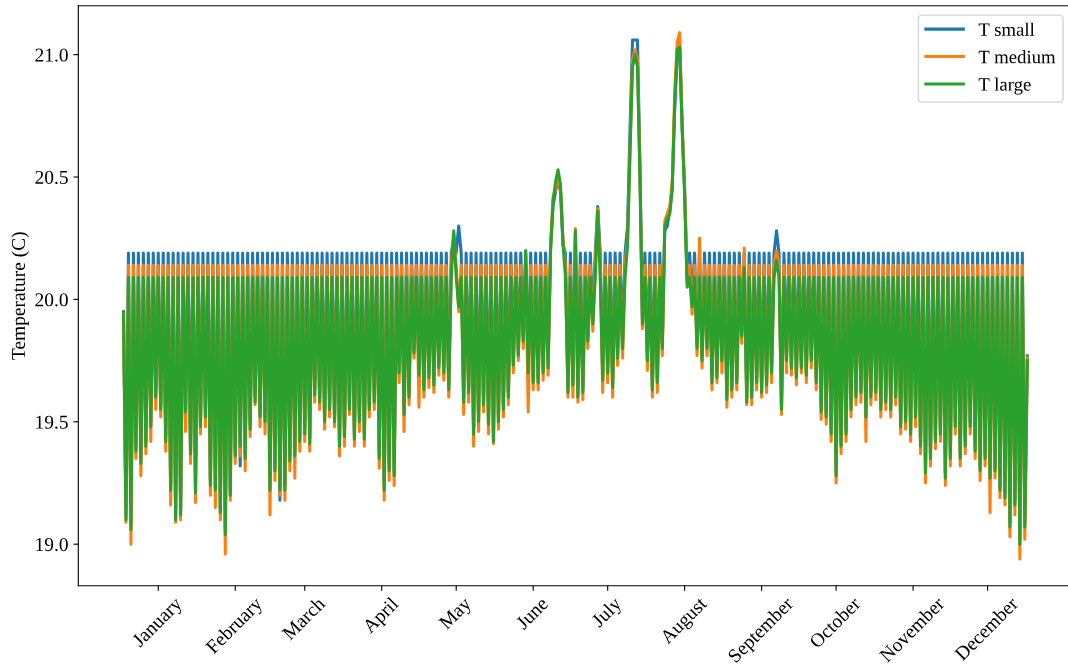 Image resolution: width=1068 pixels, height=670 pixels. What do you see at coordinates (52, 422) in the screenshot?
I see `y-tick-label: 19.5` at bounding box center [52, 422].